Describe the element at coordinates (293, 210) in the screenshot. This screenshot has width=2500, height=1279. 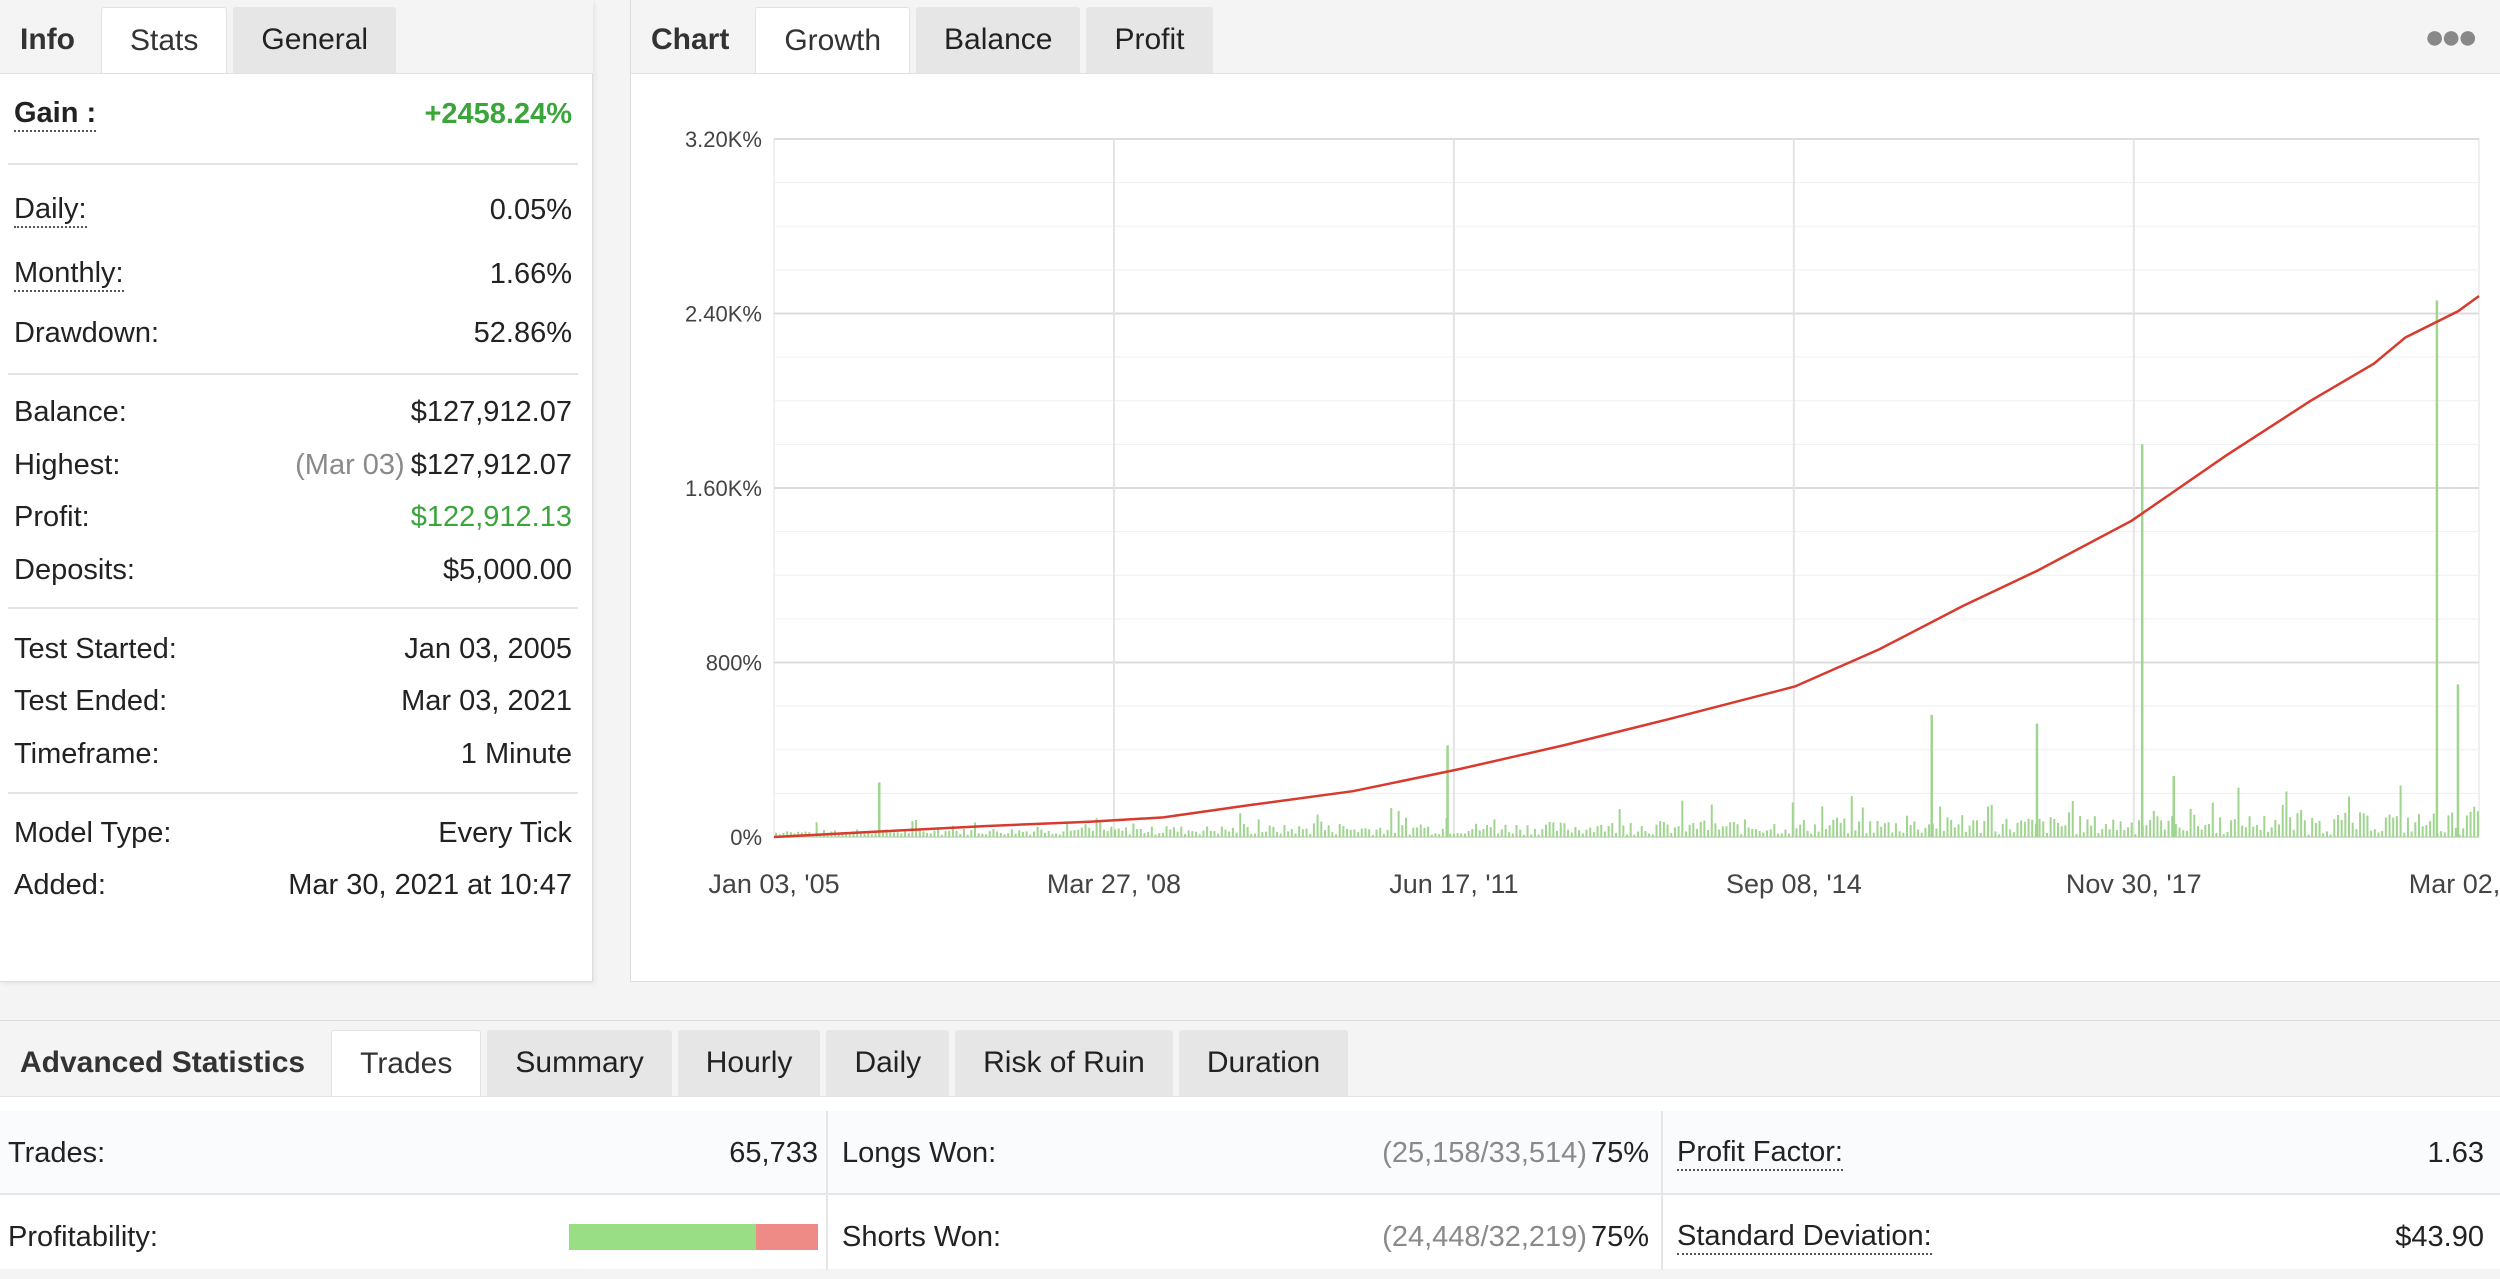
I see `daily-row: Daily: 0.05%` at that location.